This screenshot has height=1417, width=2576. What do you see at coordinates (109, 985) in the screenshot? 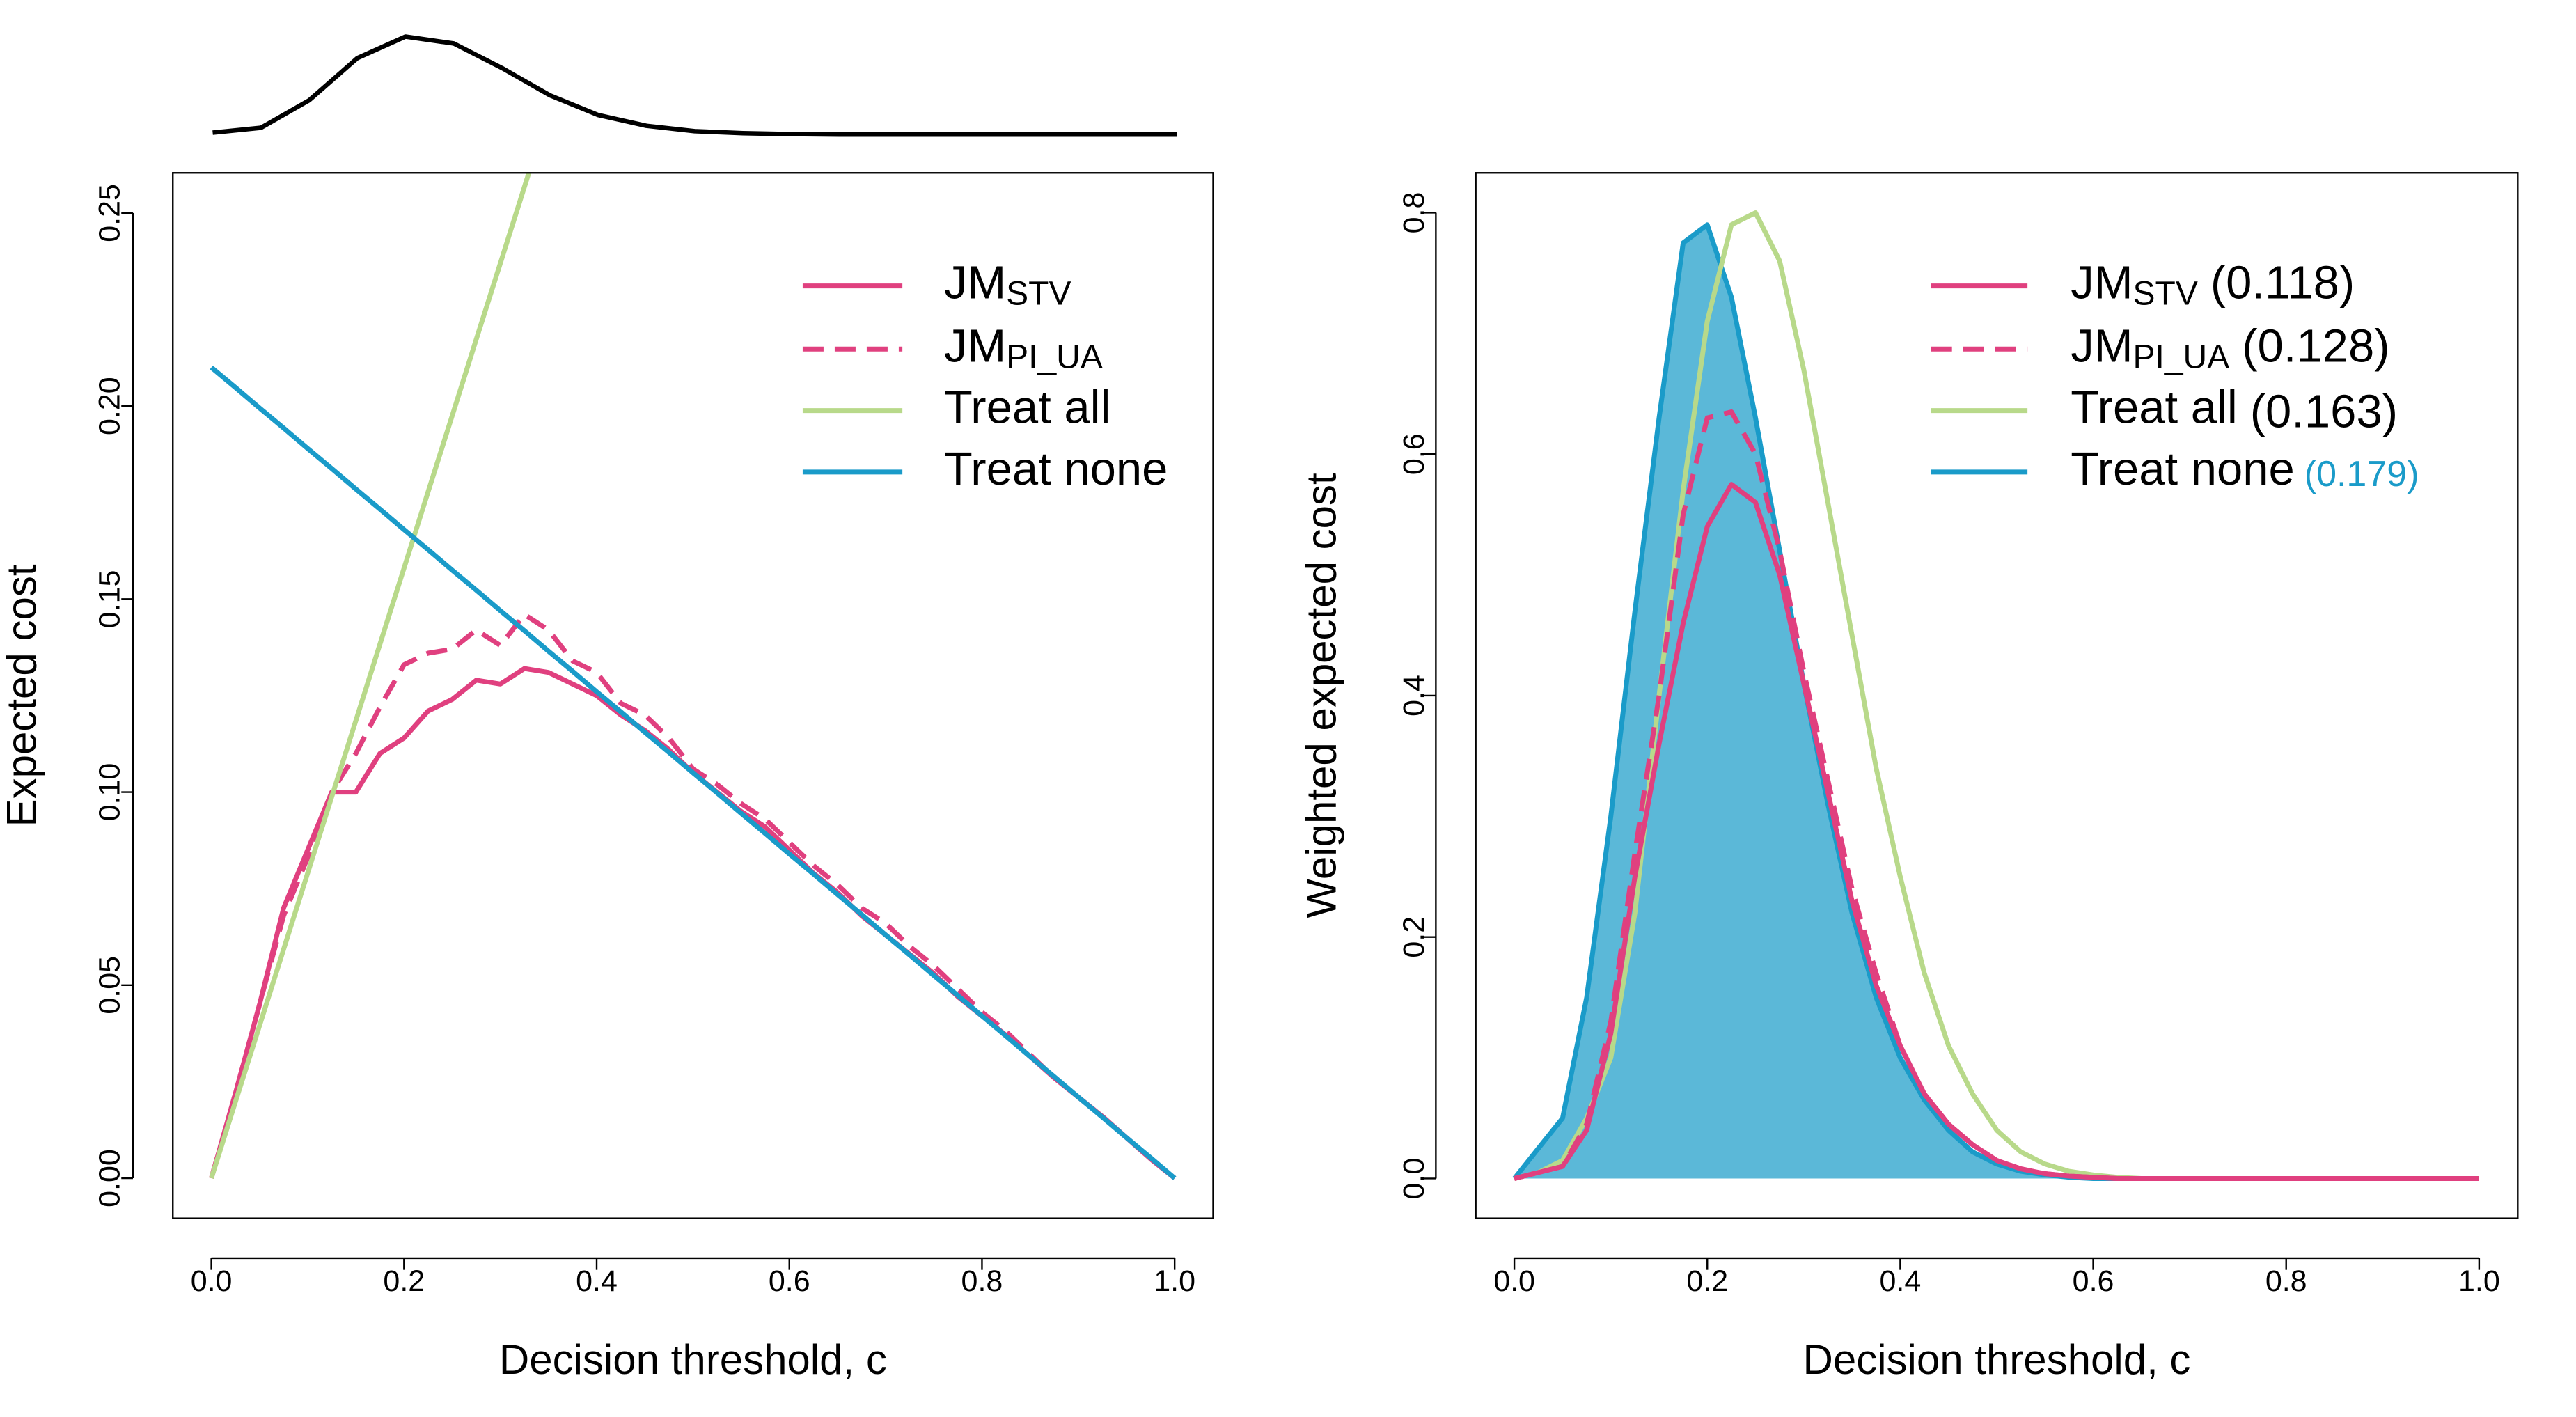
I see `y-tick-label: 0.05` at bounding box center [109, 985].